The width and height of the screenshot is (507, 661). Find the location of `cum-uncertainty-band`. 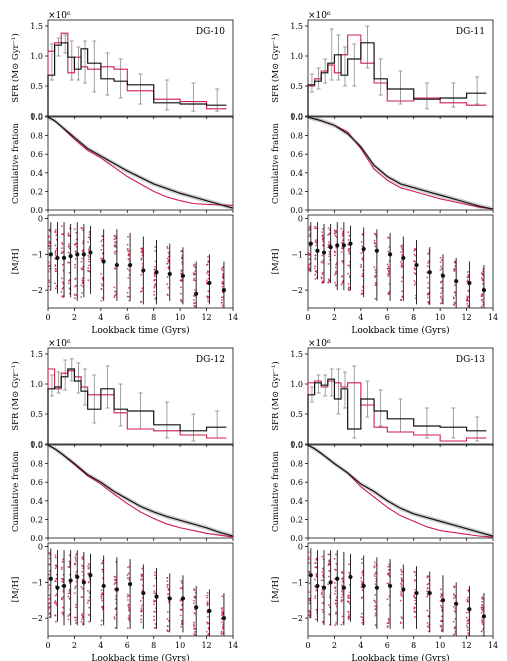

cum-uncertainty-band is located at coordinates (400, 491).